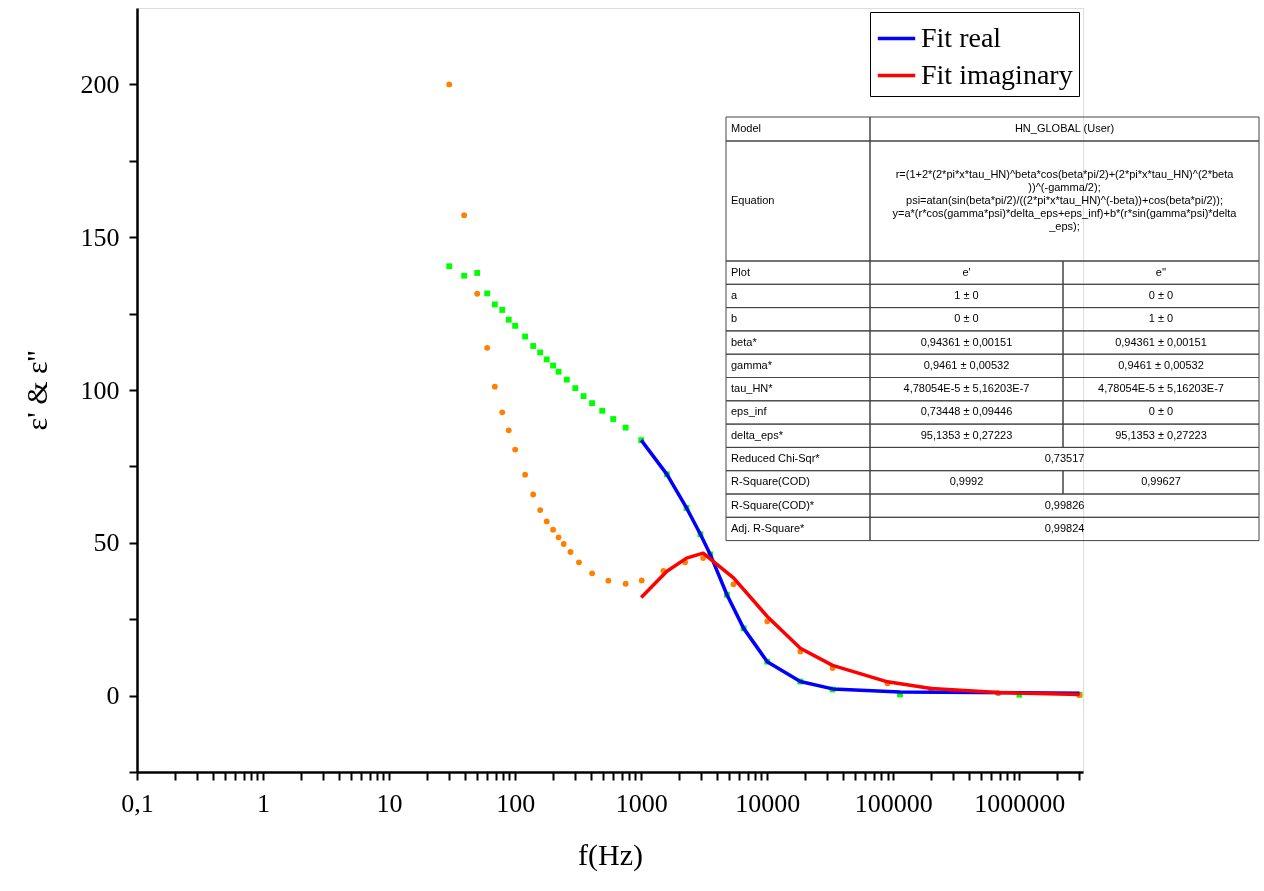 Image resolution: width=1264 pixels, height=891 pixels. I want to click on y-tick-label: 150, so click(100, 237).